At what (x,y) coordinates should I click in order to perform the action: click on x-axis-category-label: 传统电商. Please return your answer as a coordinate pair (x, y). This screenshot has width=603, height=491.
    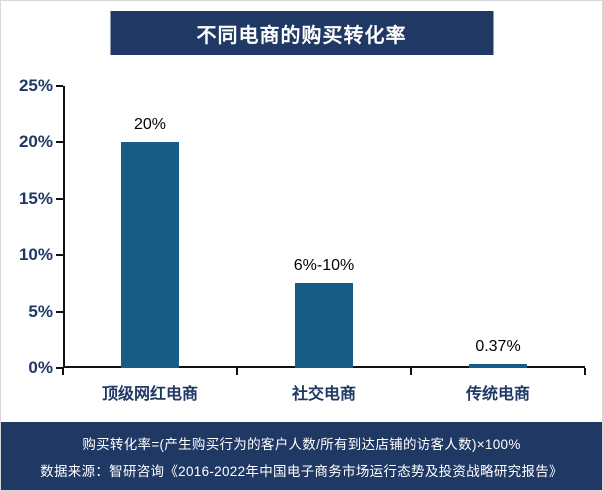
    Looking at the image, I should click on (497, 394).